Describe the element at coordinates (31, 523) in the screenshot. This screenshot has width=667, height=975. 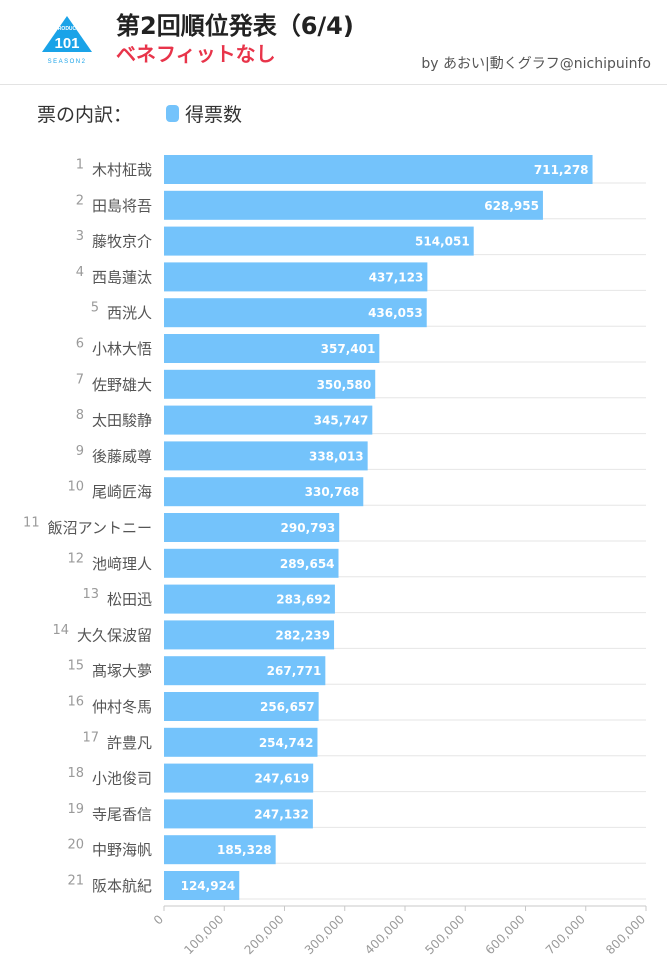
I see `rank-label: 11` at that location.